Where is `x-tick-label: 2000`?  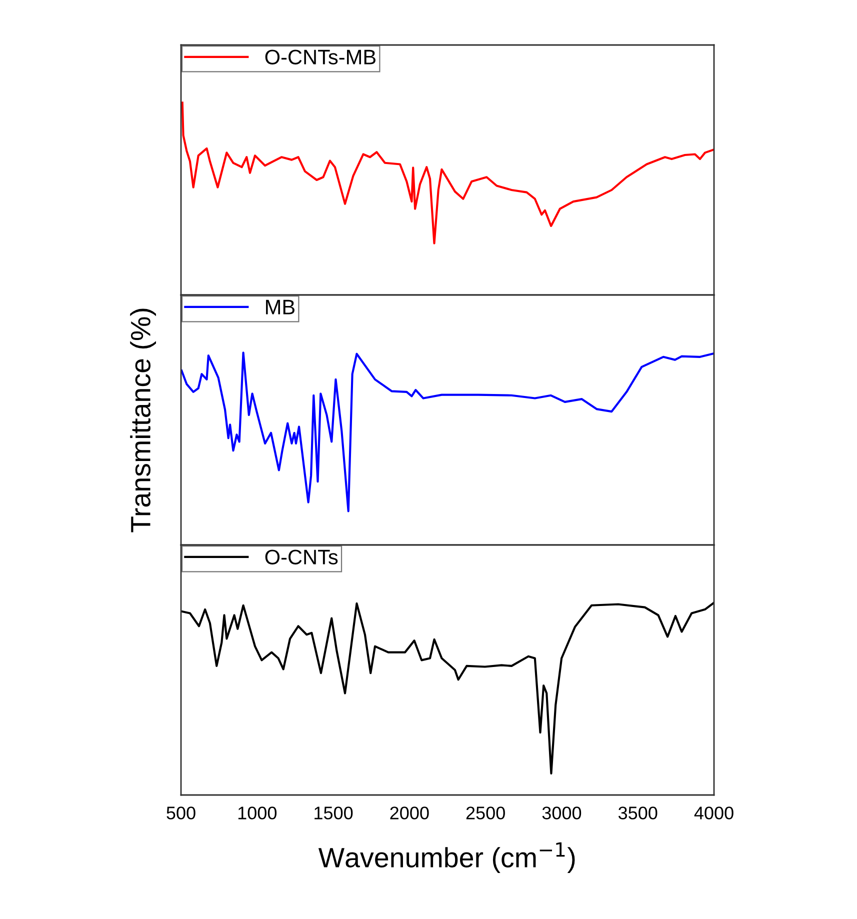 x-tick-label: 2000 is located at coordinates (409, 813).